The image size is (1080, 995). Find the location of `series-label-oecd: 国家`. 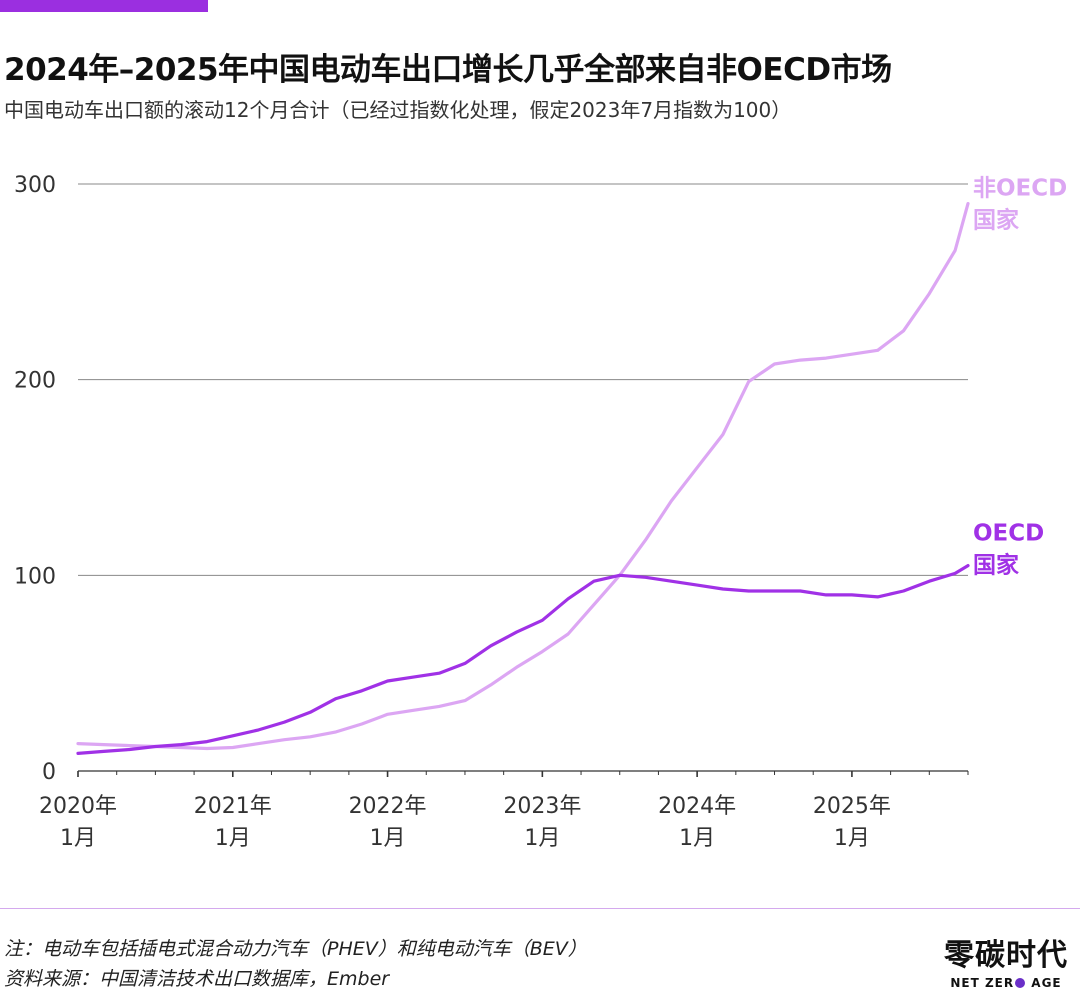

series-label-oecd: 国家 is located at coordinates (996, 565).